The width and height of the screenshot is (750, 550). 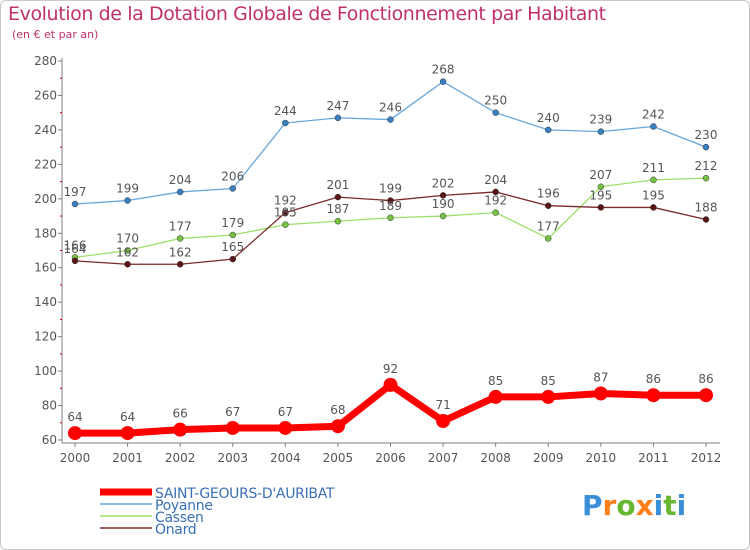 I want to click on data-label: 246, so click(x=390, y=108).